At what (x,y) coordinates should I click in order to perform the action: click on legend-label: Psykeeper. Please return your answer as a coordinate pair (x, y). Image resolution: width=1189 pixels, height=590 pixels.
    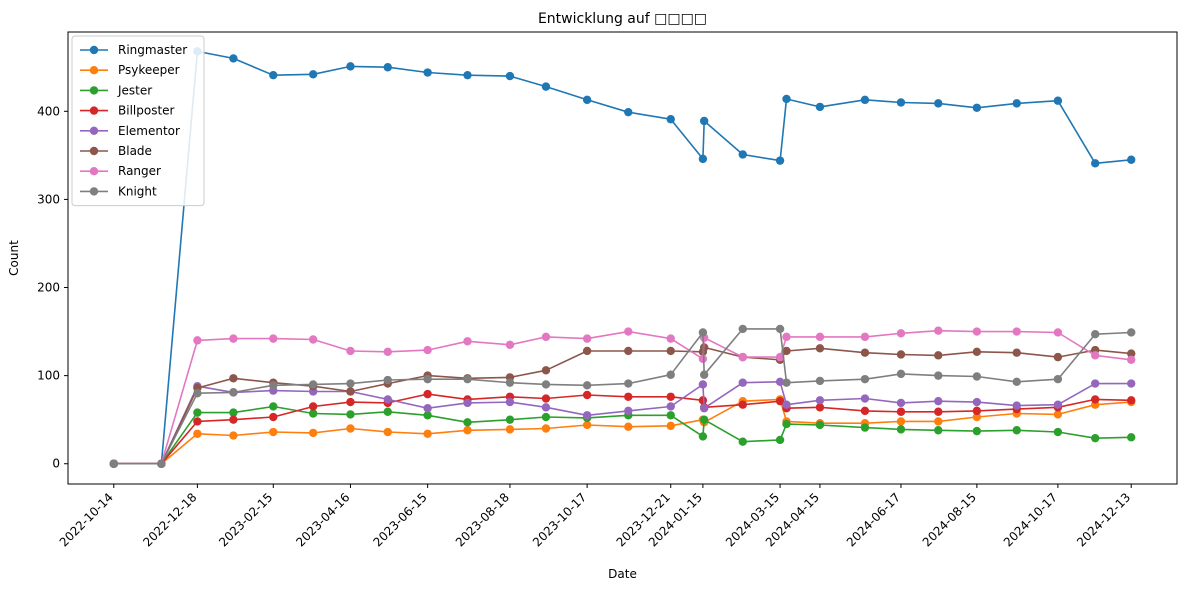
    Looking at the image, I should click on (149, 70).